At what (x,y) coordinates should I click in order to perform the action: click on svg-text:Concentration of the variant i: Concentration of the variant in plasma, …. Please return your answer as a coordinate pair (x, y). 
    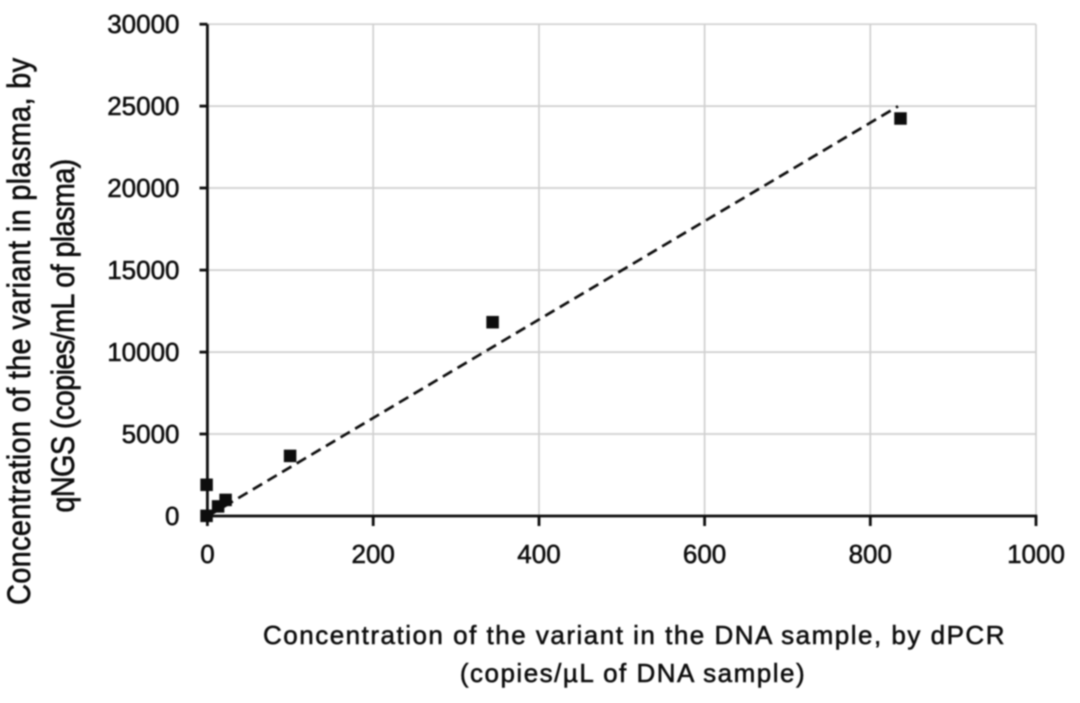
    Looking at the image, I should click on (18, 331).